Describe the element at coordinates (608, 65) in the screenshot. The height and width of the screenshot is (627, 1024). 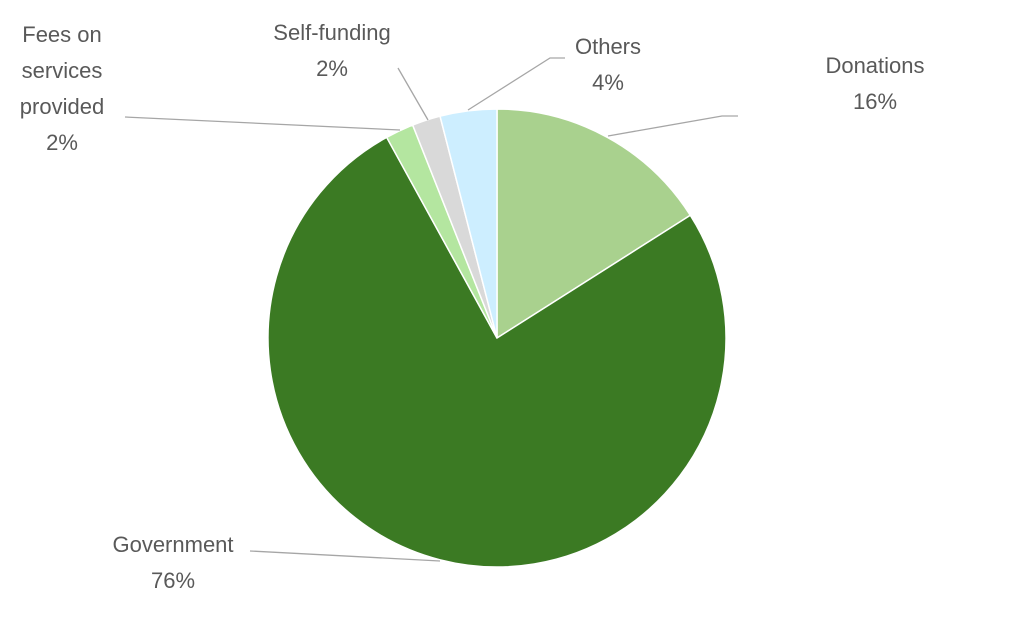
I see `data-label: Others 4%` at that location.